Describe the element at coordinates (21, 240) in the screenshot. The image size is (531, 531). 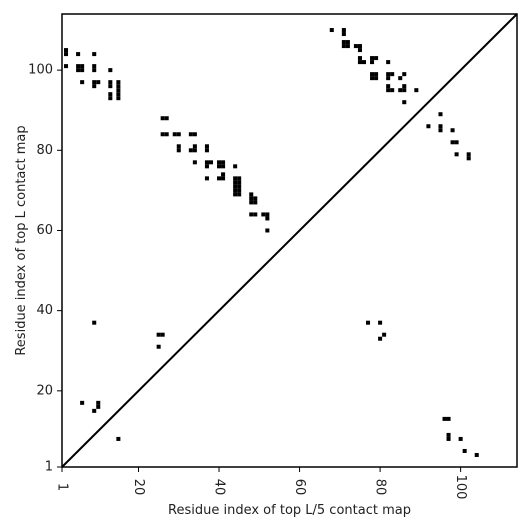
I see `y-axis-label: Residue index of top L contact map` at that location.